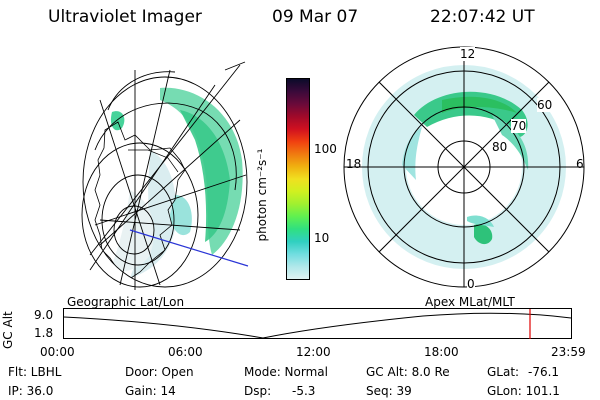 The image size is (600, 400). I want to click on dsp-label: Dsp:, so click(258, 391).